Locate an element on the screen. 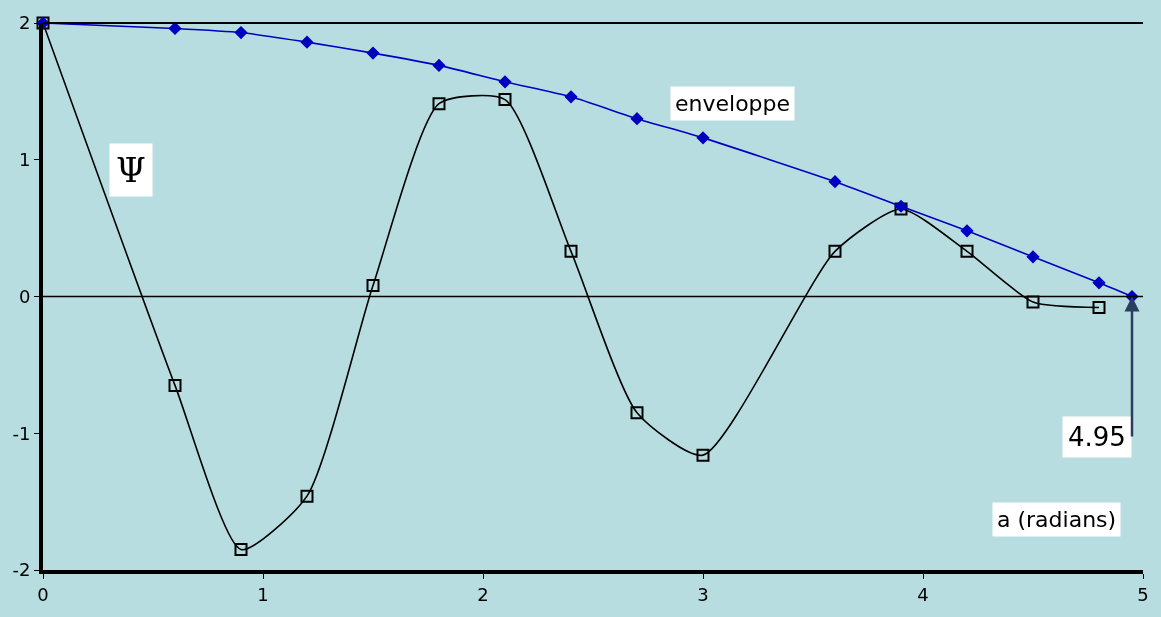 This screenshot has width=1161, height=617. x-tick-label: 3 is located at coordinates (703, 594).